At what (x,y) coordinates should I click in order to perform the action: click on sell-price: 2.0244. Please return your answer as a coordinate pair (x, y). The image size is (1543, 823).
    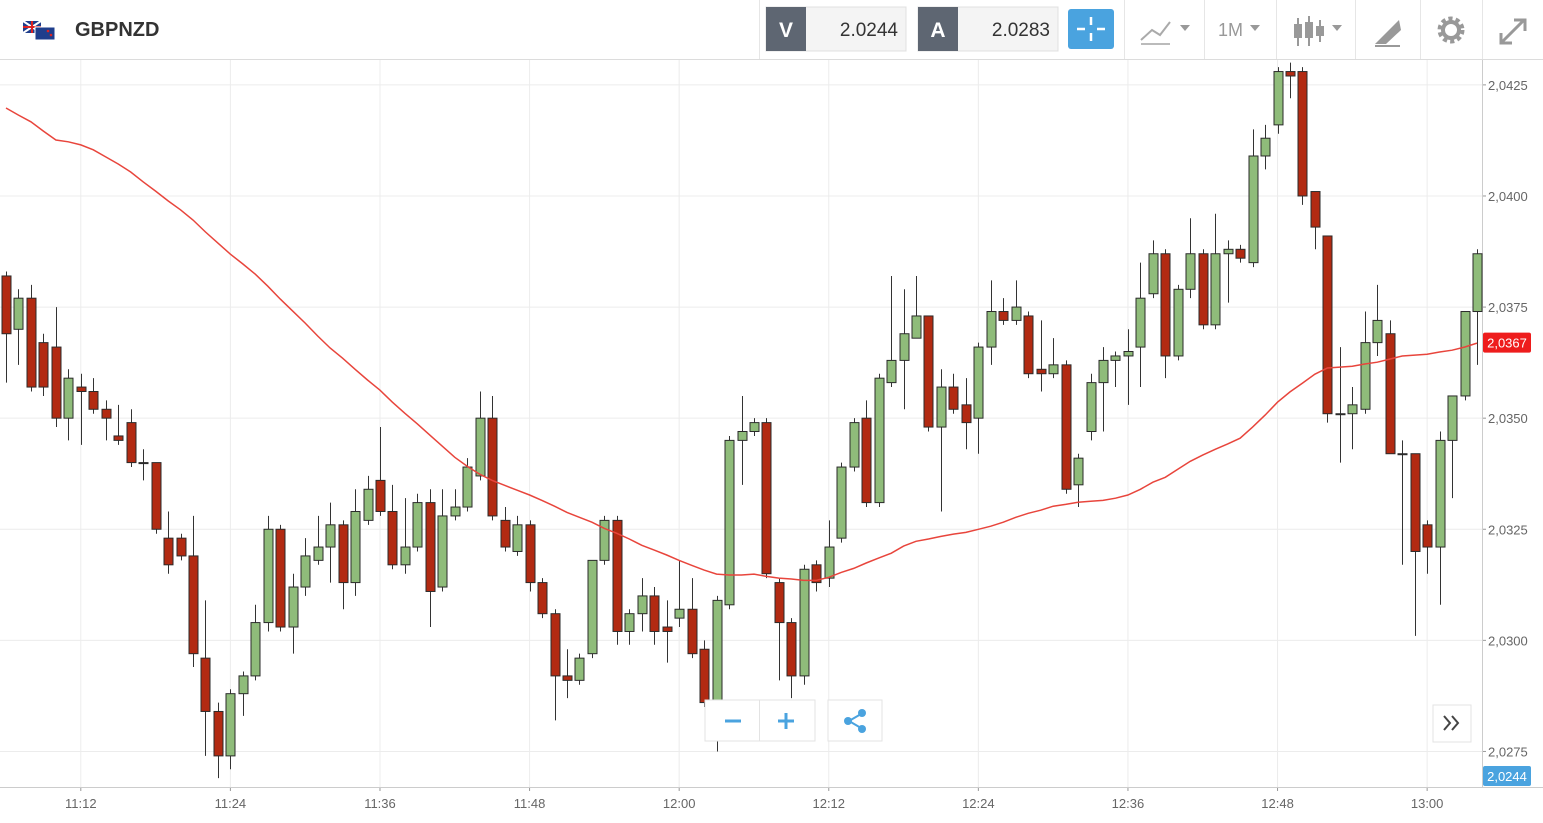
    Looking at the image, I should click on (869, 30).